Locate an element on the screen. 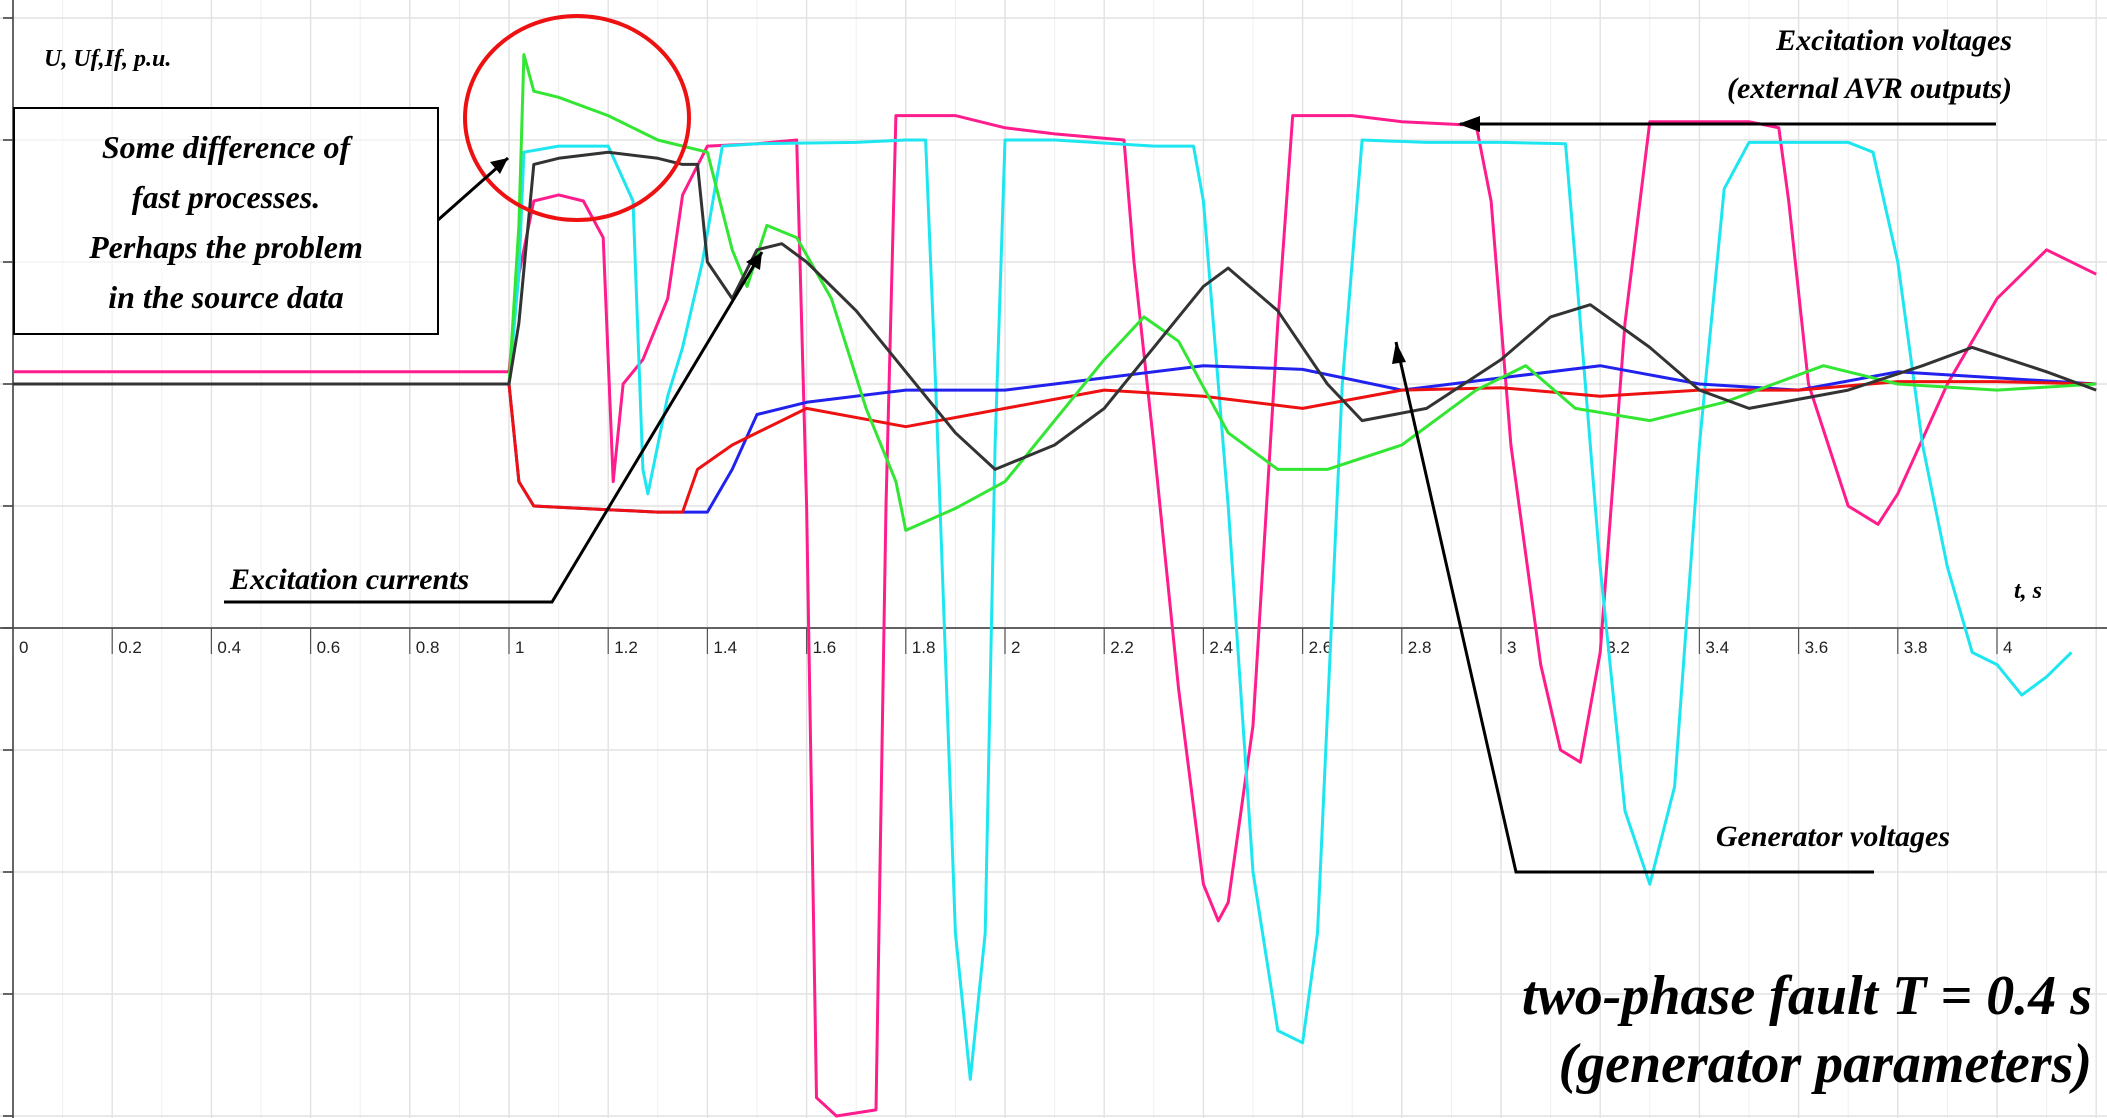  x-tick-label: 2.8 is located at coordinates (1420, 647).